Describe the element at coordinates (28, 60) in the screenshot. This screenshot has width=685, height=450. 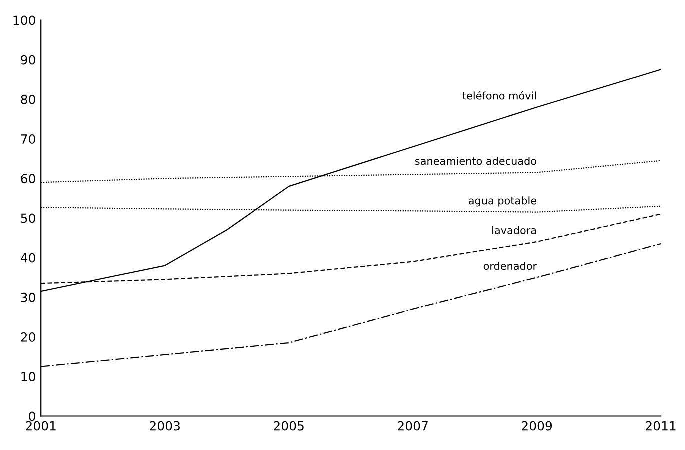
I see `y-tick-label: 90` at that location.